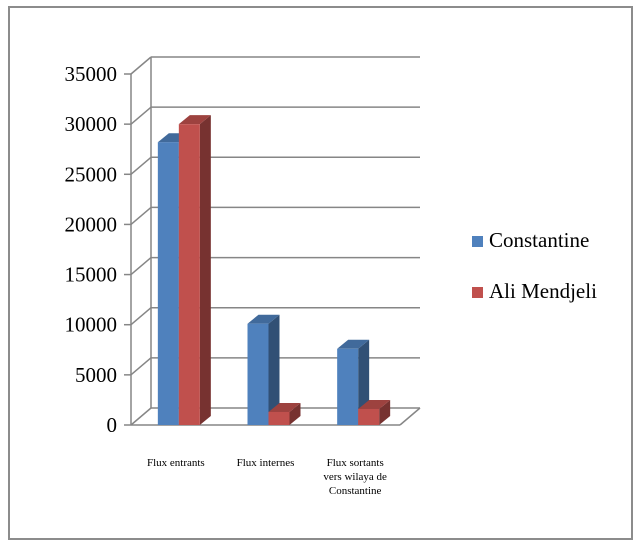 The image size is (643, 546). I want to click on x-tick-label-0: Flux entrants, so click(176, 463).